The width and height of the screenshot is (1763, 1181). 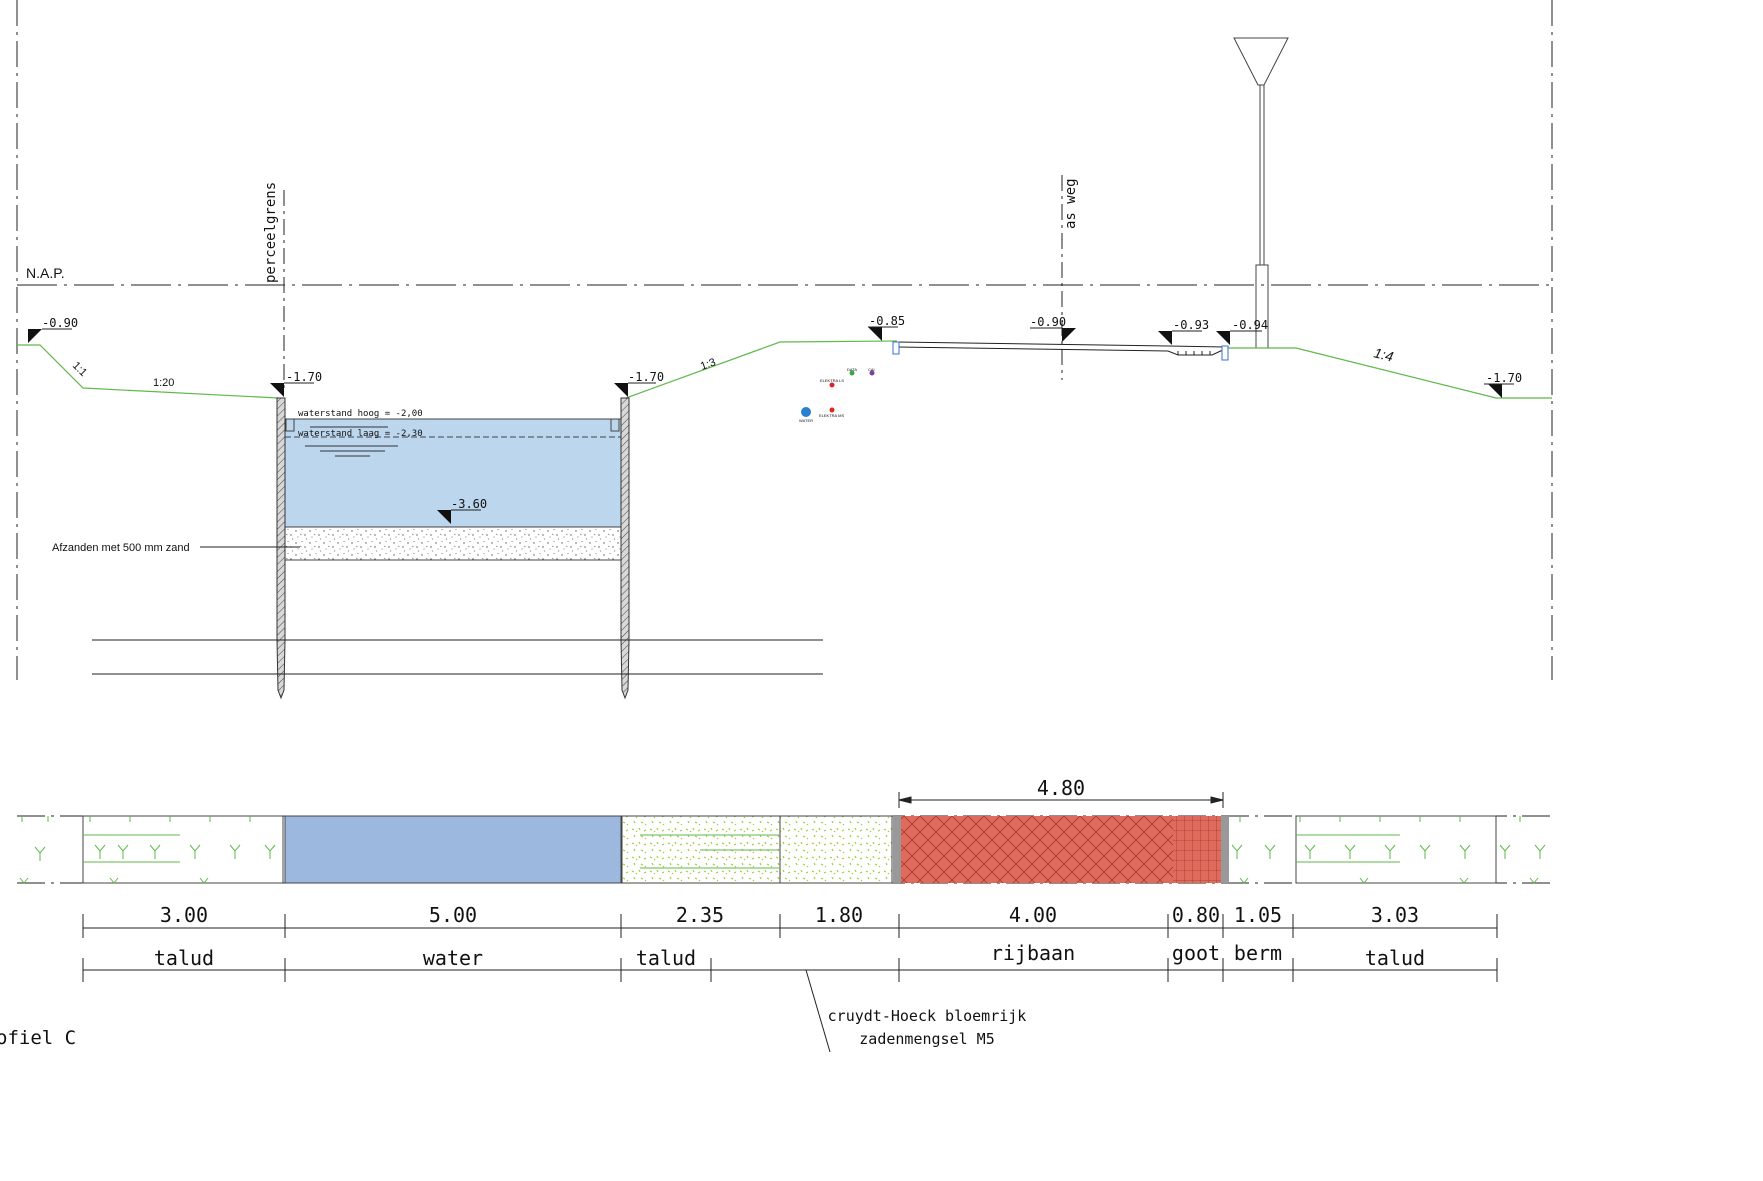 What do you see at coordinates (832, 385) in the screenshot?
I see `utility-elektra-ls` at bounding box center [832, 385].